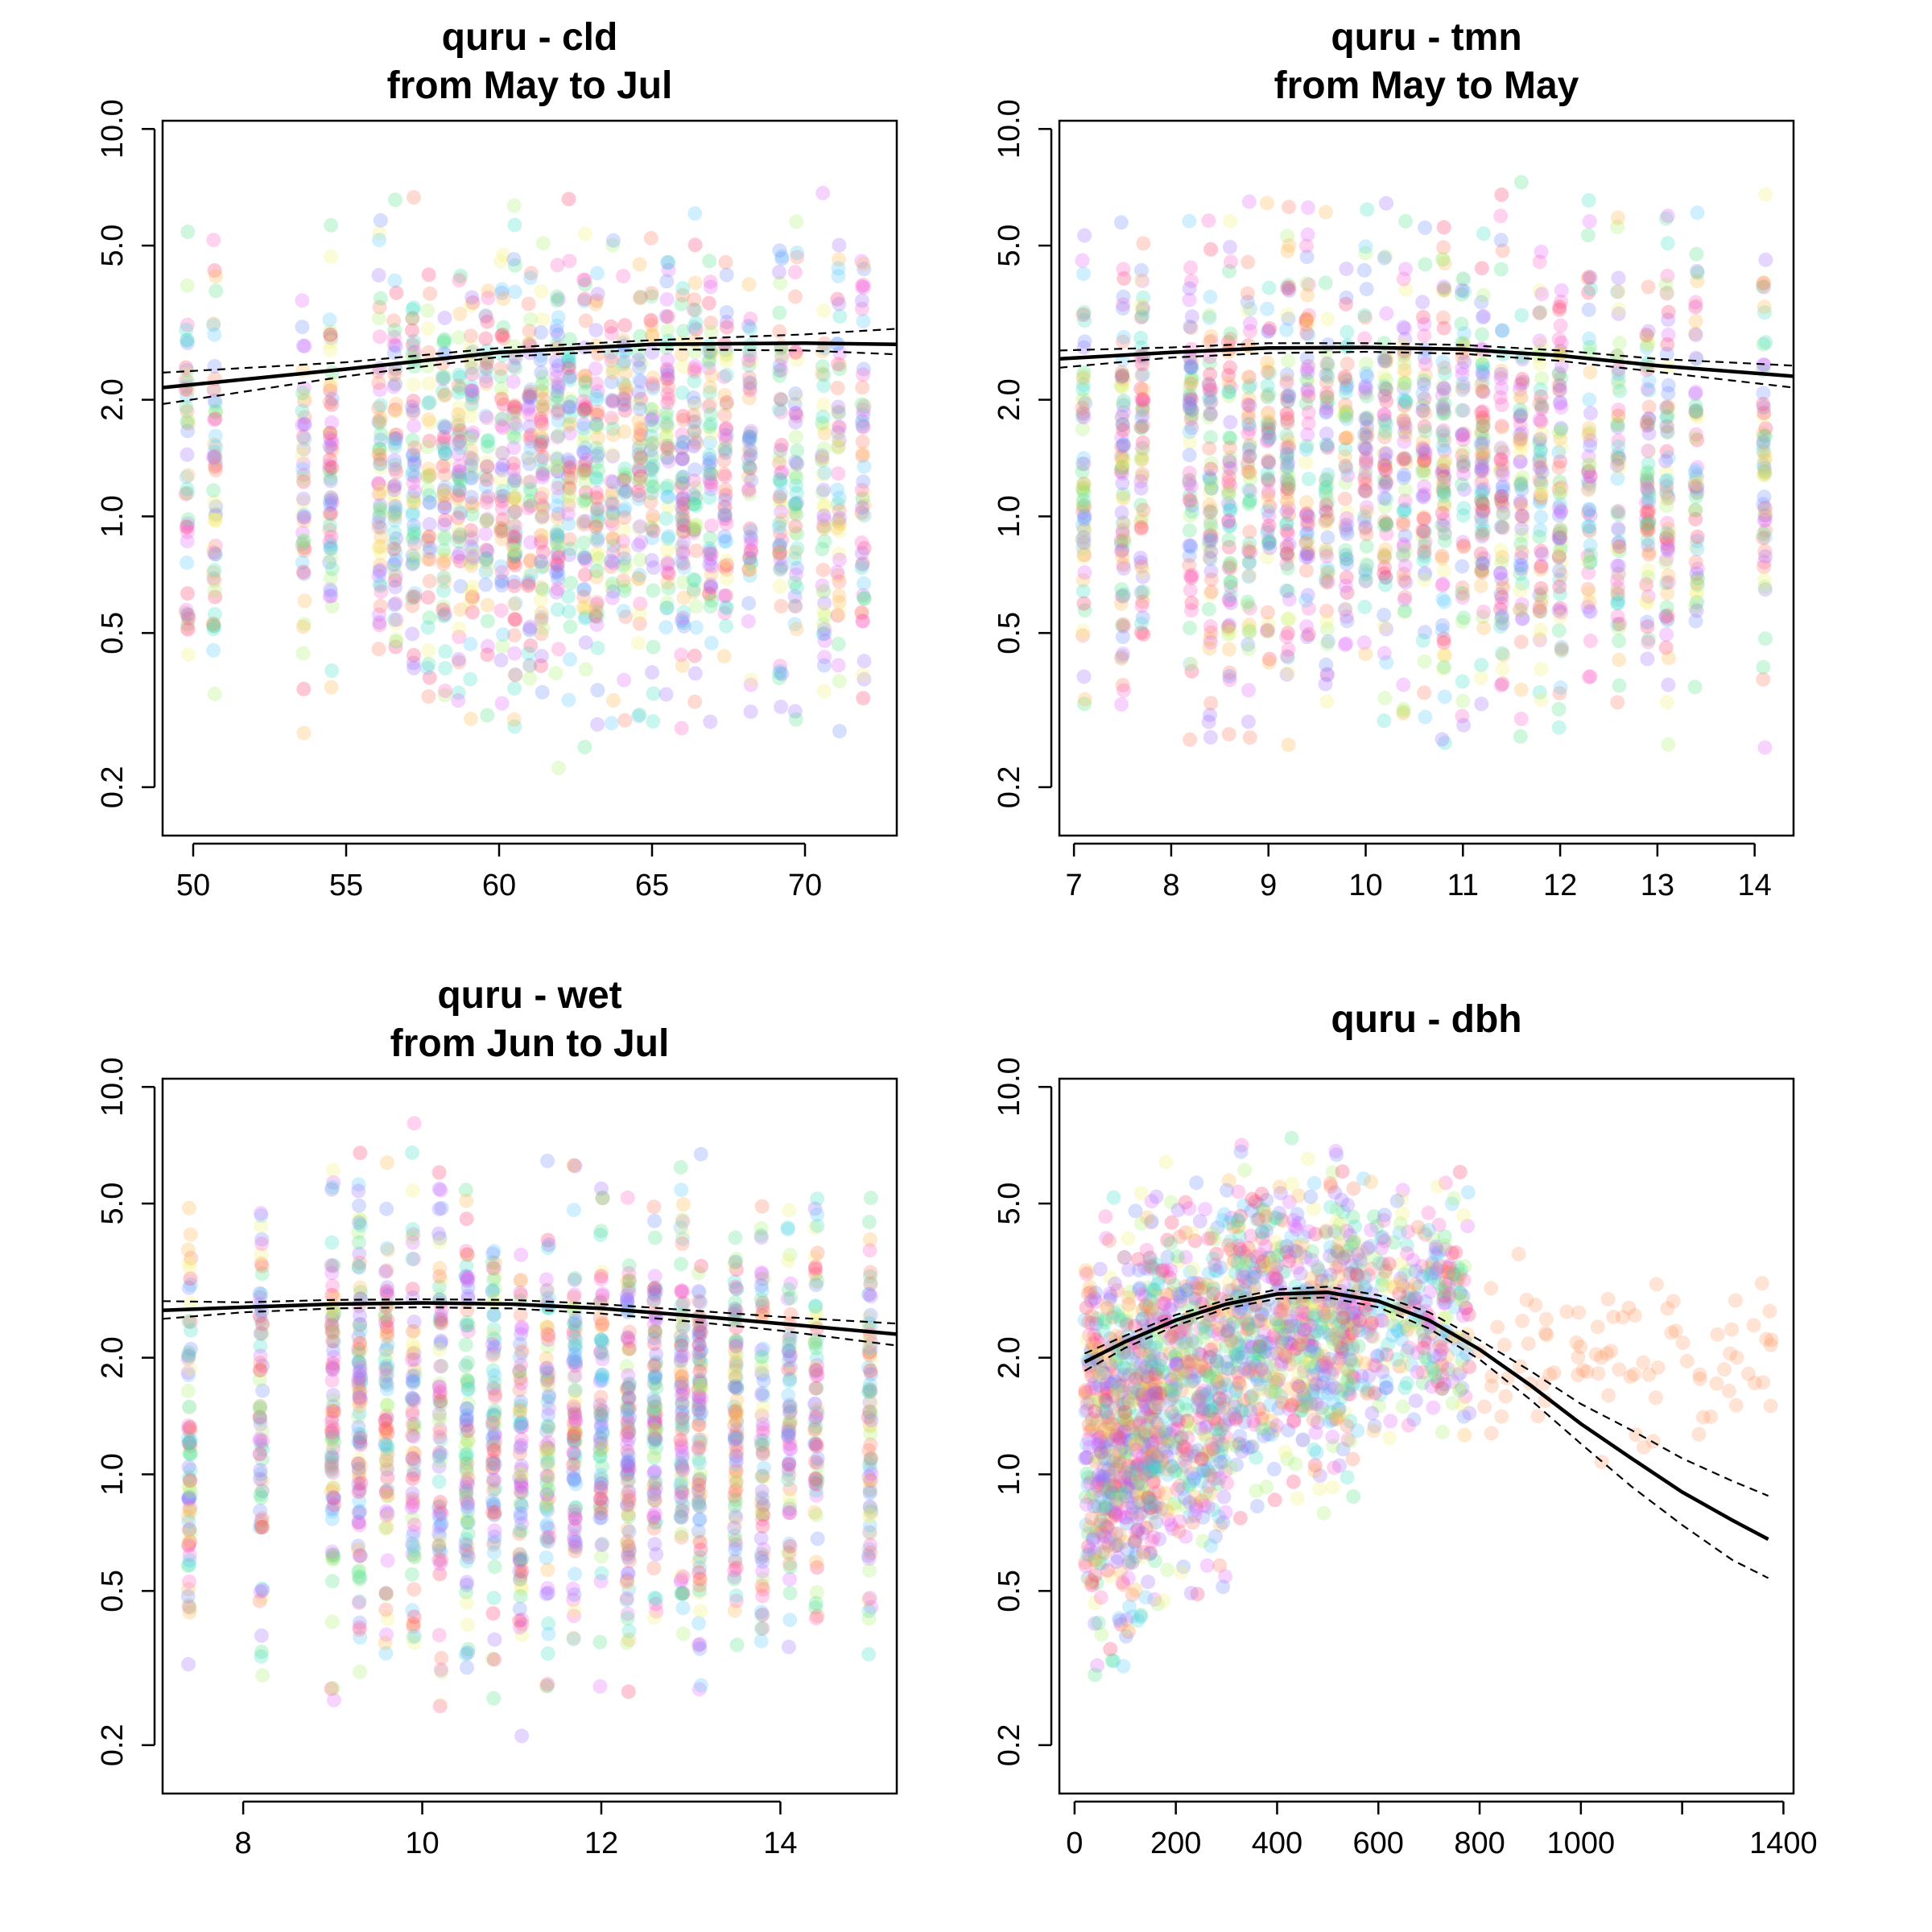 This screenshot has height=1932, width=1932. What do you see at coordinates (113, 633) in the screenshot?
I see `y-tick-label: 0.5` at bounding box center [113, 633].